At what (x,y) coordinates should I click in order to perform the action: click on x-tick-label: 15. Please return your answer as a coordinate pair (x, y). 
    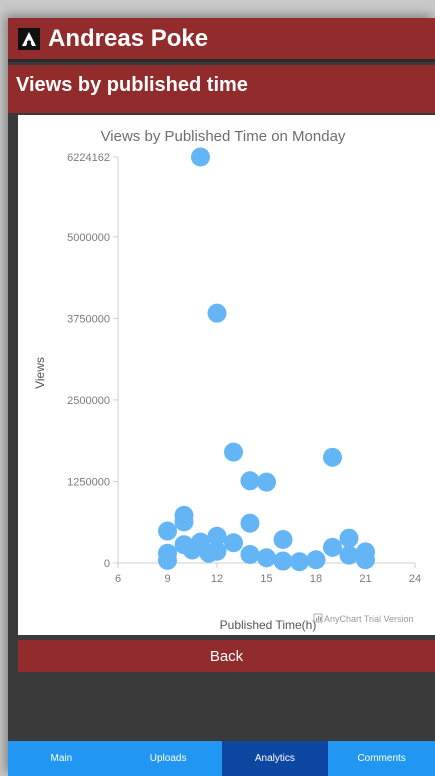
    Looking at the image, I should click on (266, 579).